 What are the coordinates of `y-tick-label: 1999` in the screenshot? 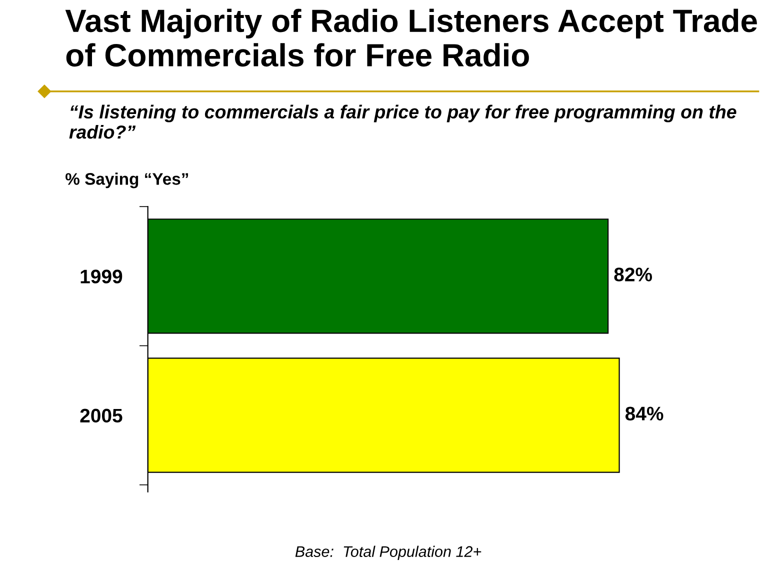 It's located at (101, 277).